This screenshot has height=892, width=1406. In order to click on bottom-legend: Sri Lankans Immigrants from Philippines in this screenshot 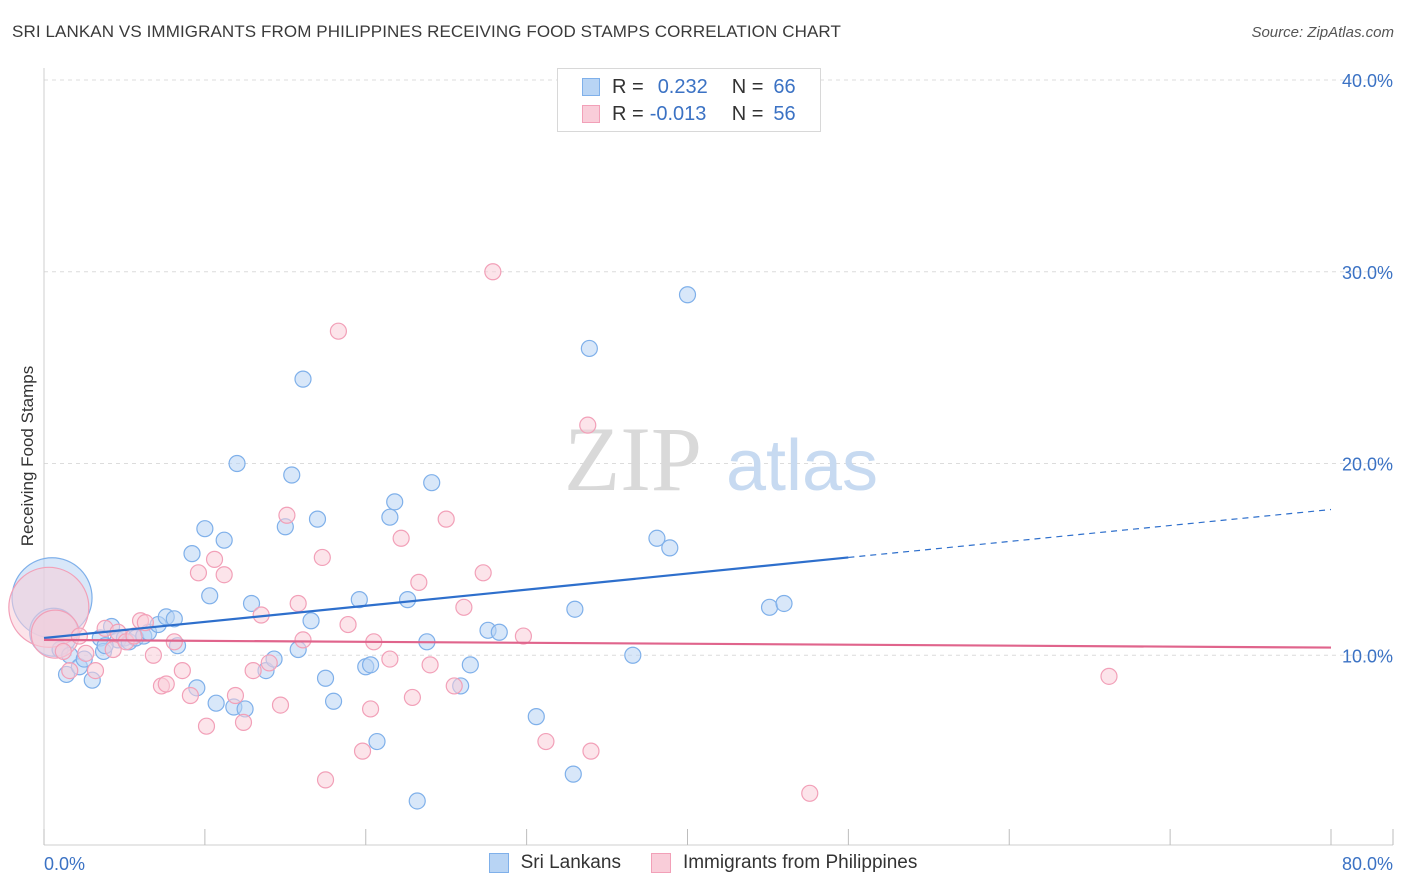, I will do `click(703, 863)`.